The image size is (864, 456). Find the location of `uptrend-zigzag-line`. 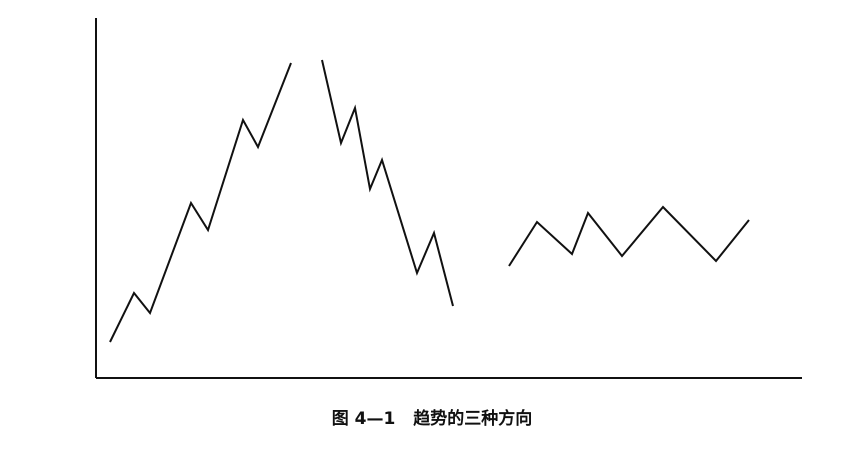

uptrend-zigzag-line is located at coordinates (200, 202).